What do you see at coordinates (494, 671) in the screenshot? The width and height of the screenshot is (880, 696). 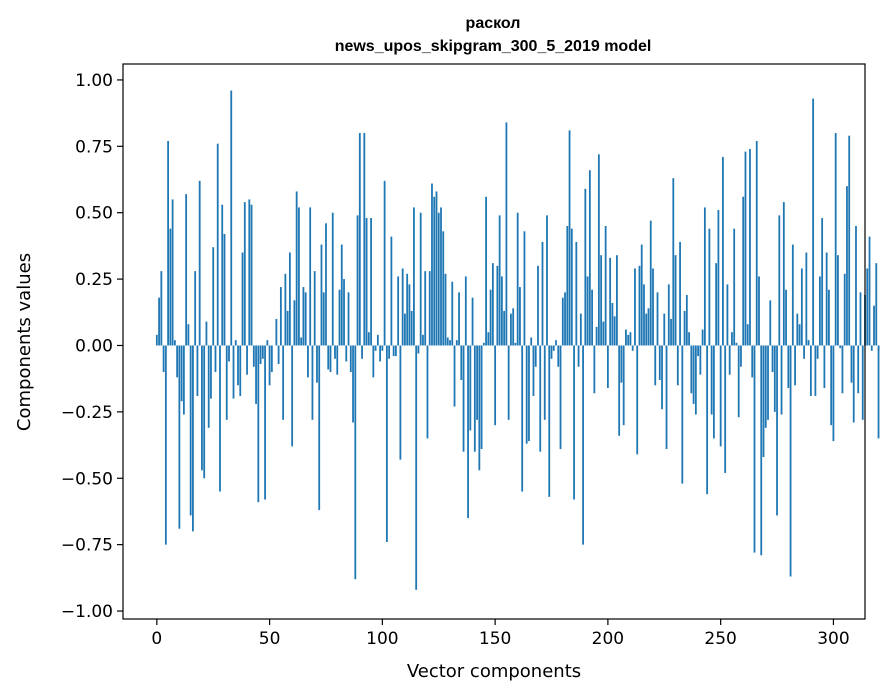 I see `x-axis-label: Vector components` at bounding box center [494, 671].